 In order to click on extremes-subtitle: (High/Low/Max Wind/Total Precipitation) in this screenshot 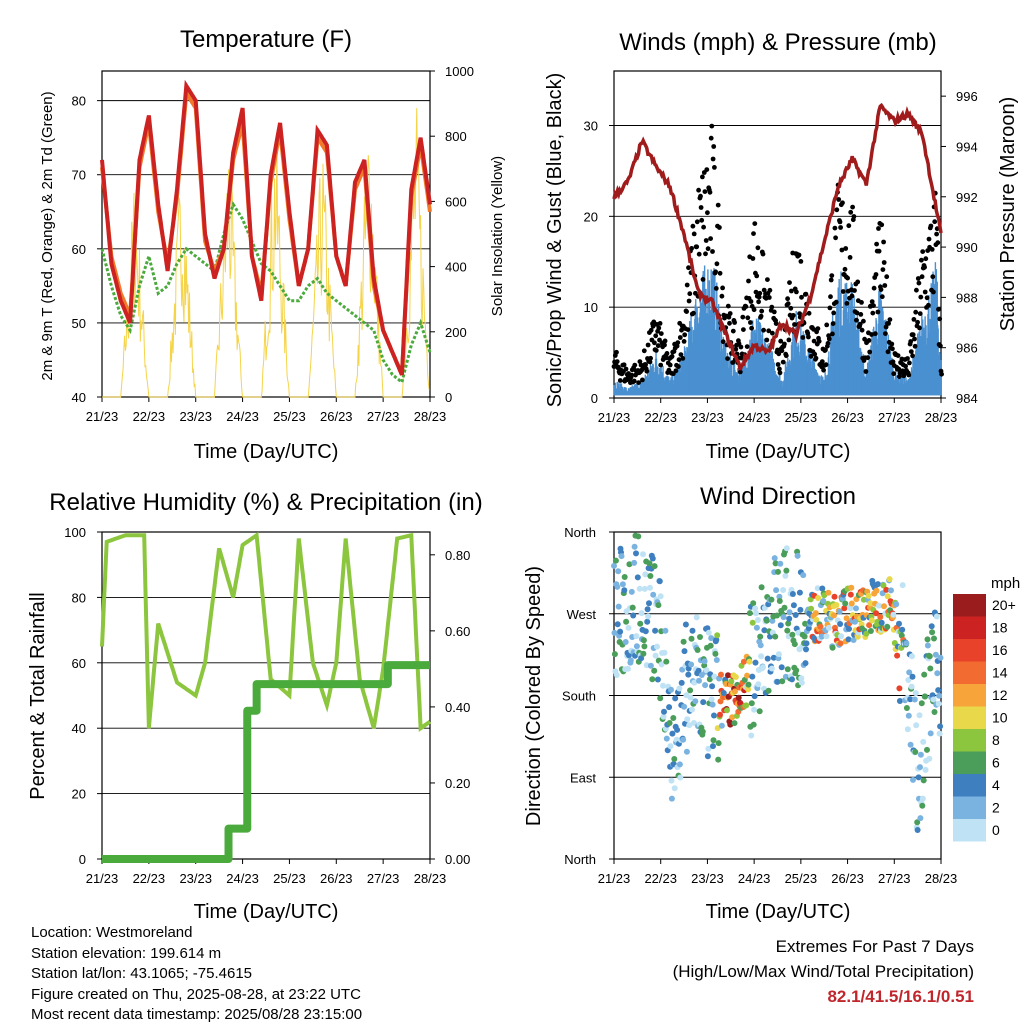, I will do `click(823, 971)`.